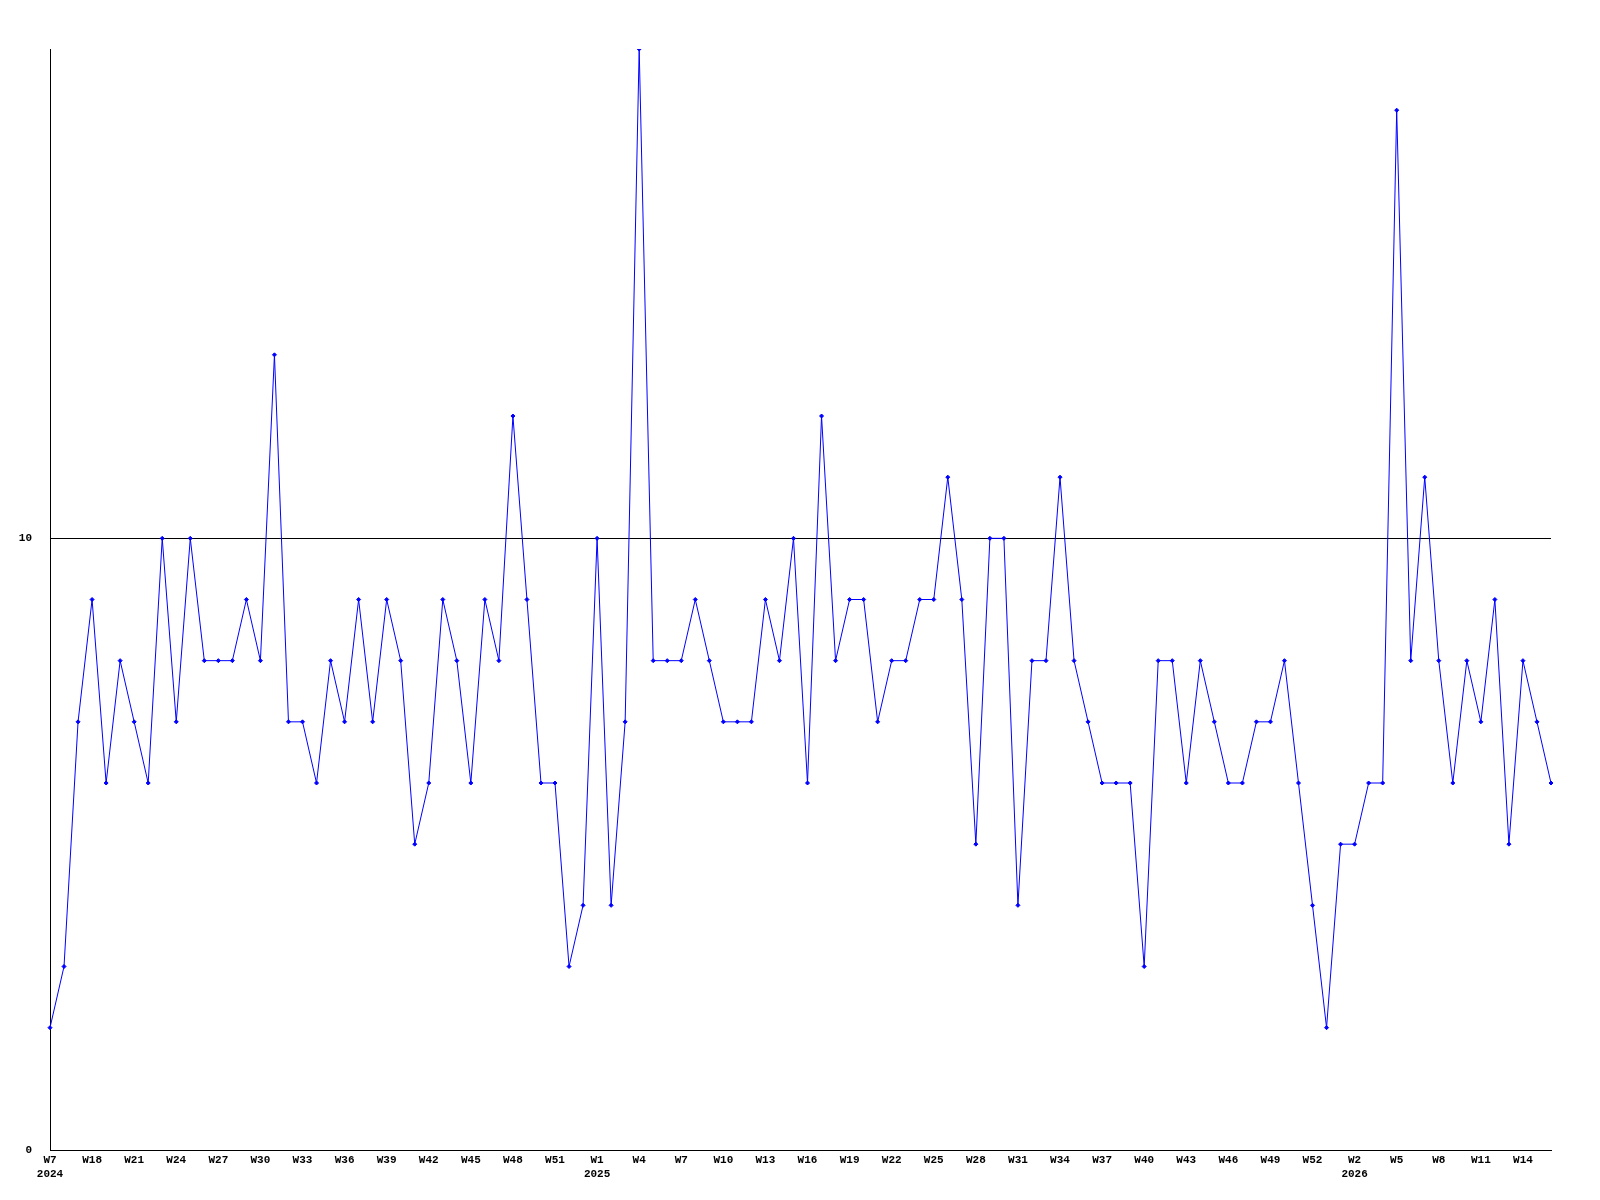 The image size is (1600, 1200). Describe the element at coordinates (597, 1167) in the screenshot. I see `x-tick-label: W1 2025` at that location.